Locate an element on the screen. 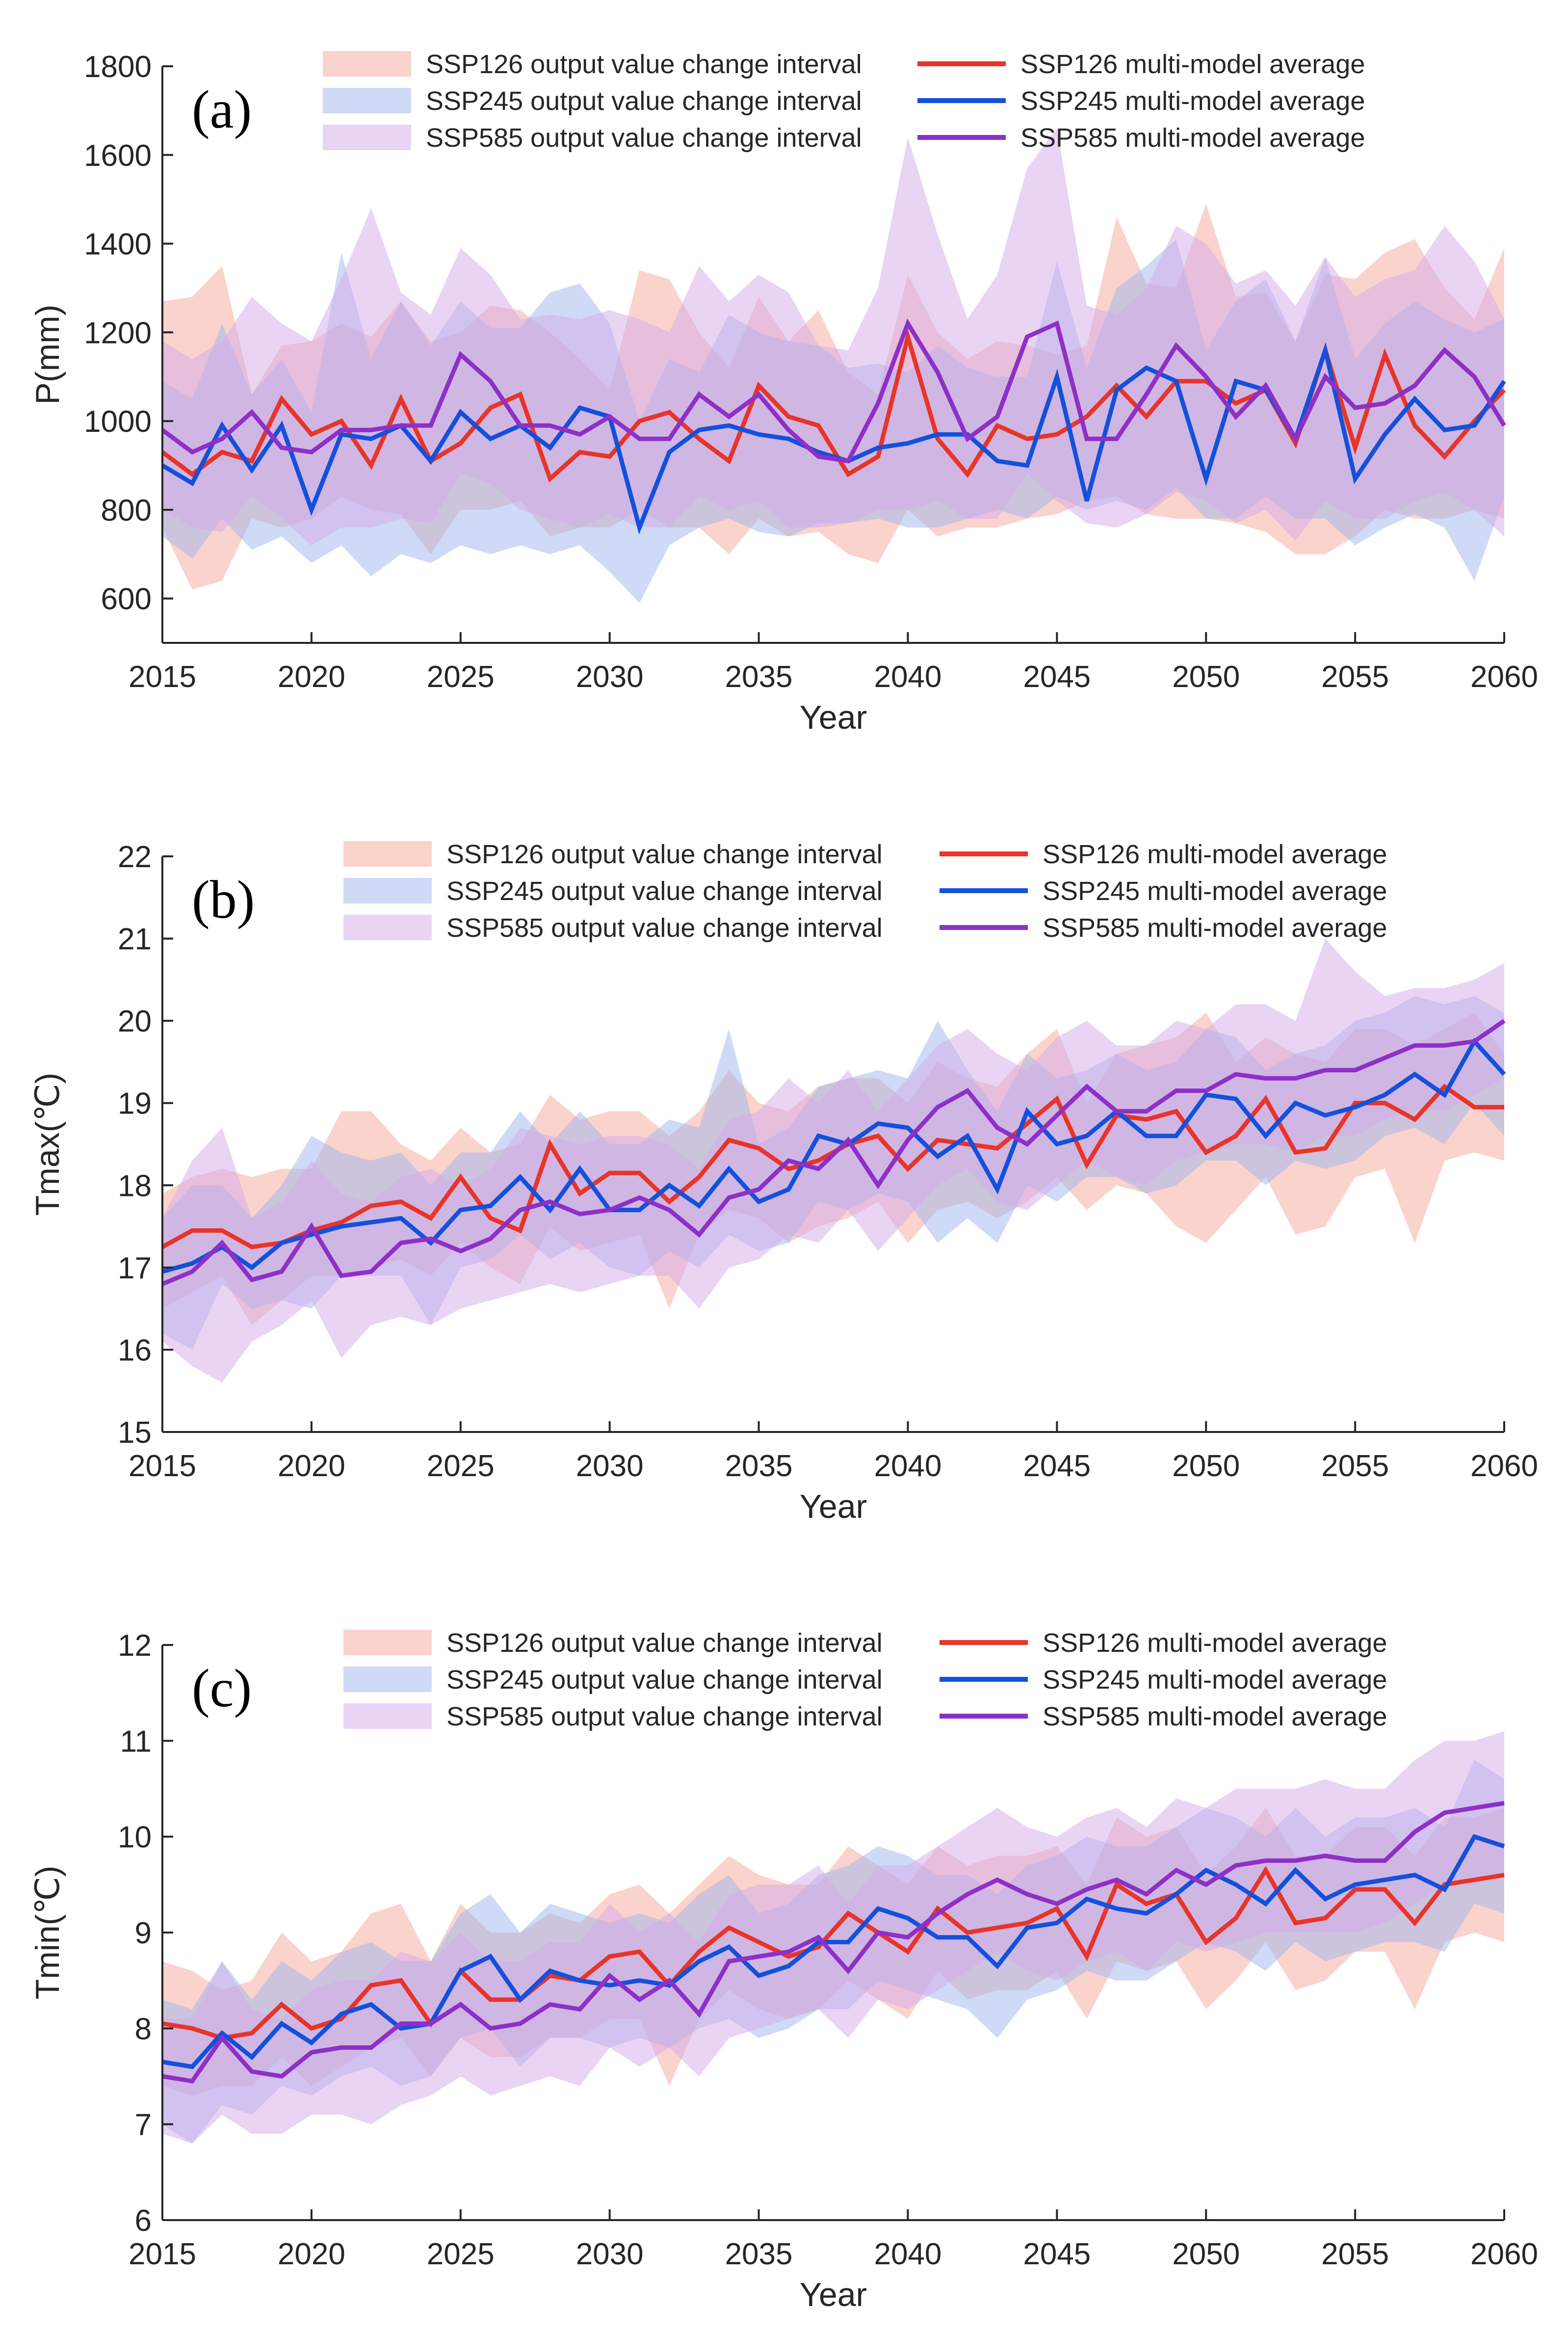  y-tick-label: 600 is located at coordinates (126, 600).